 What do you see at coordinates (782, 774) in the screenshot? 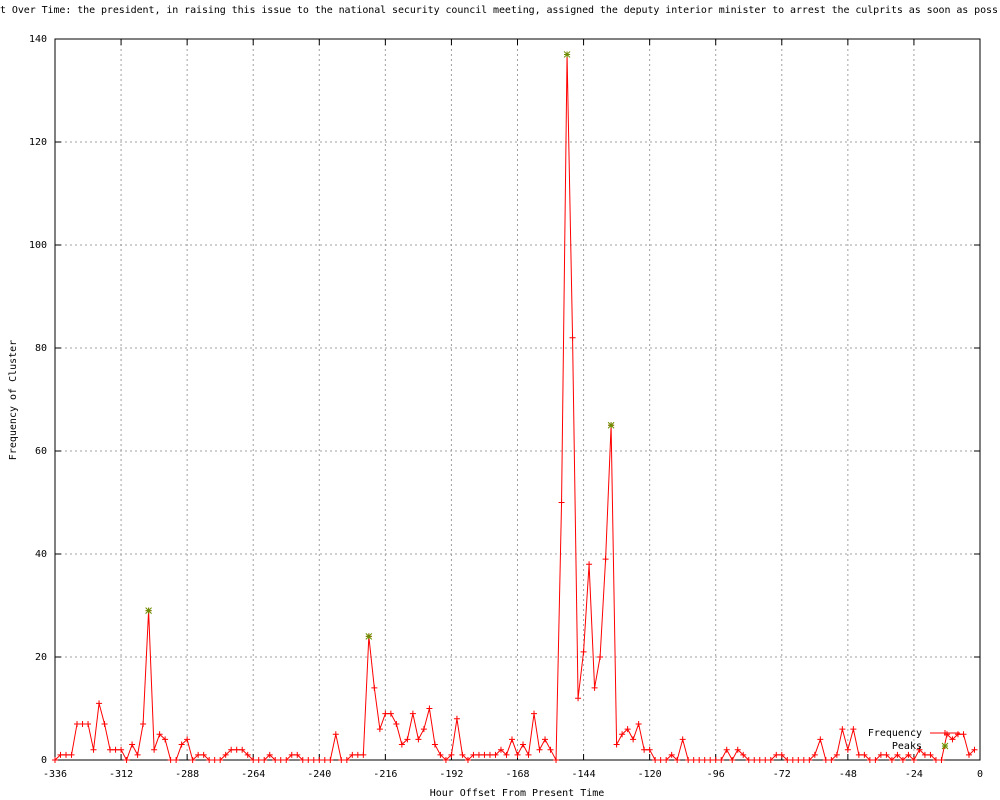
I see `x-tick-label: -72` at bounding box center [782, 774].